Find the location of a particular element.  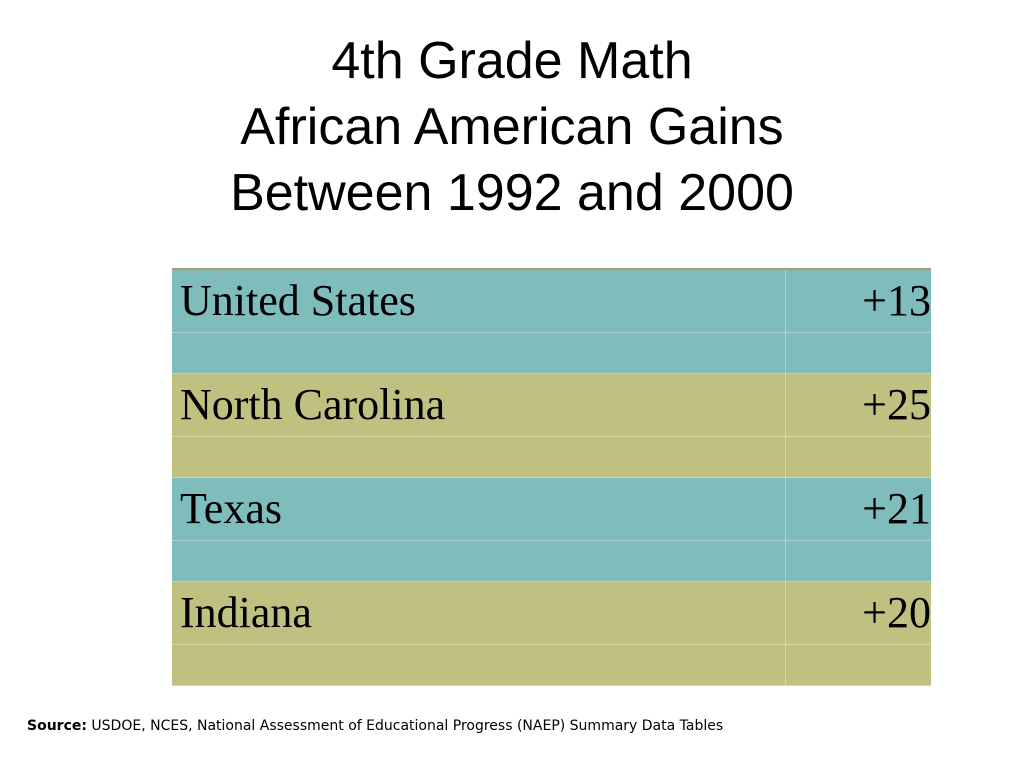

gain-cell: +21 is located at coordinates (858, 509).